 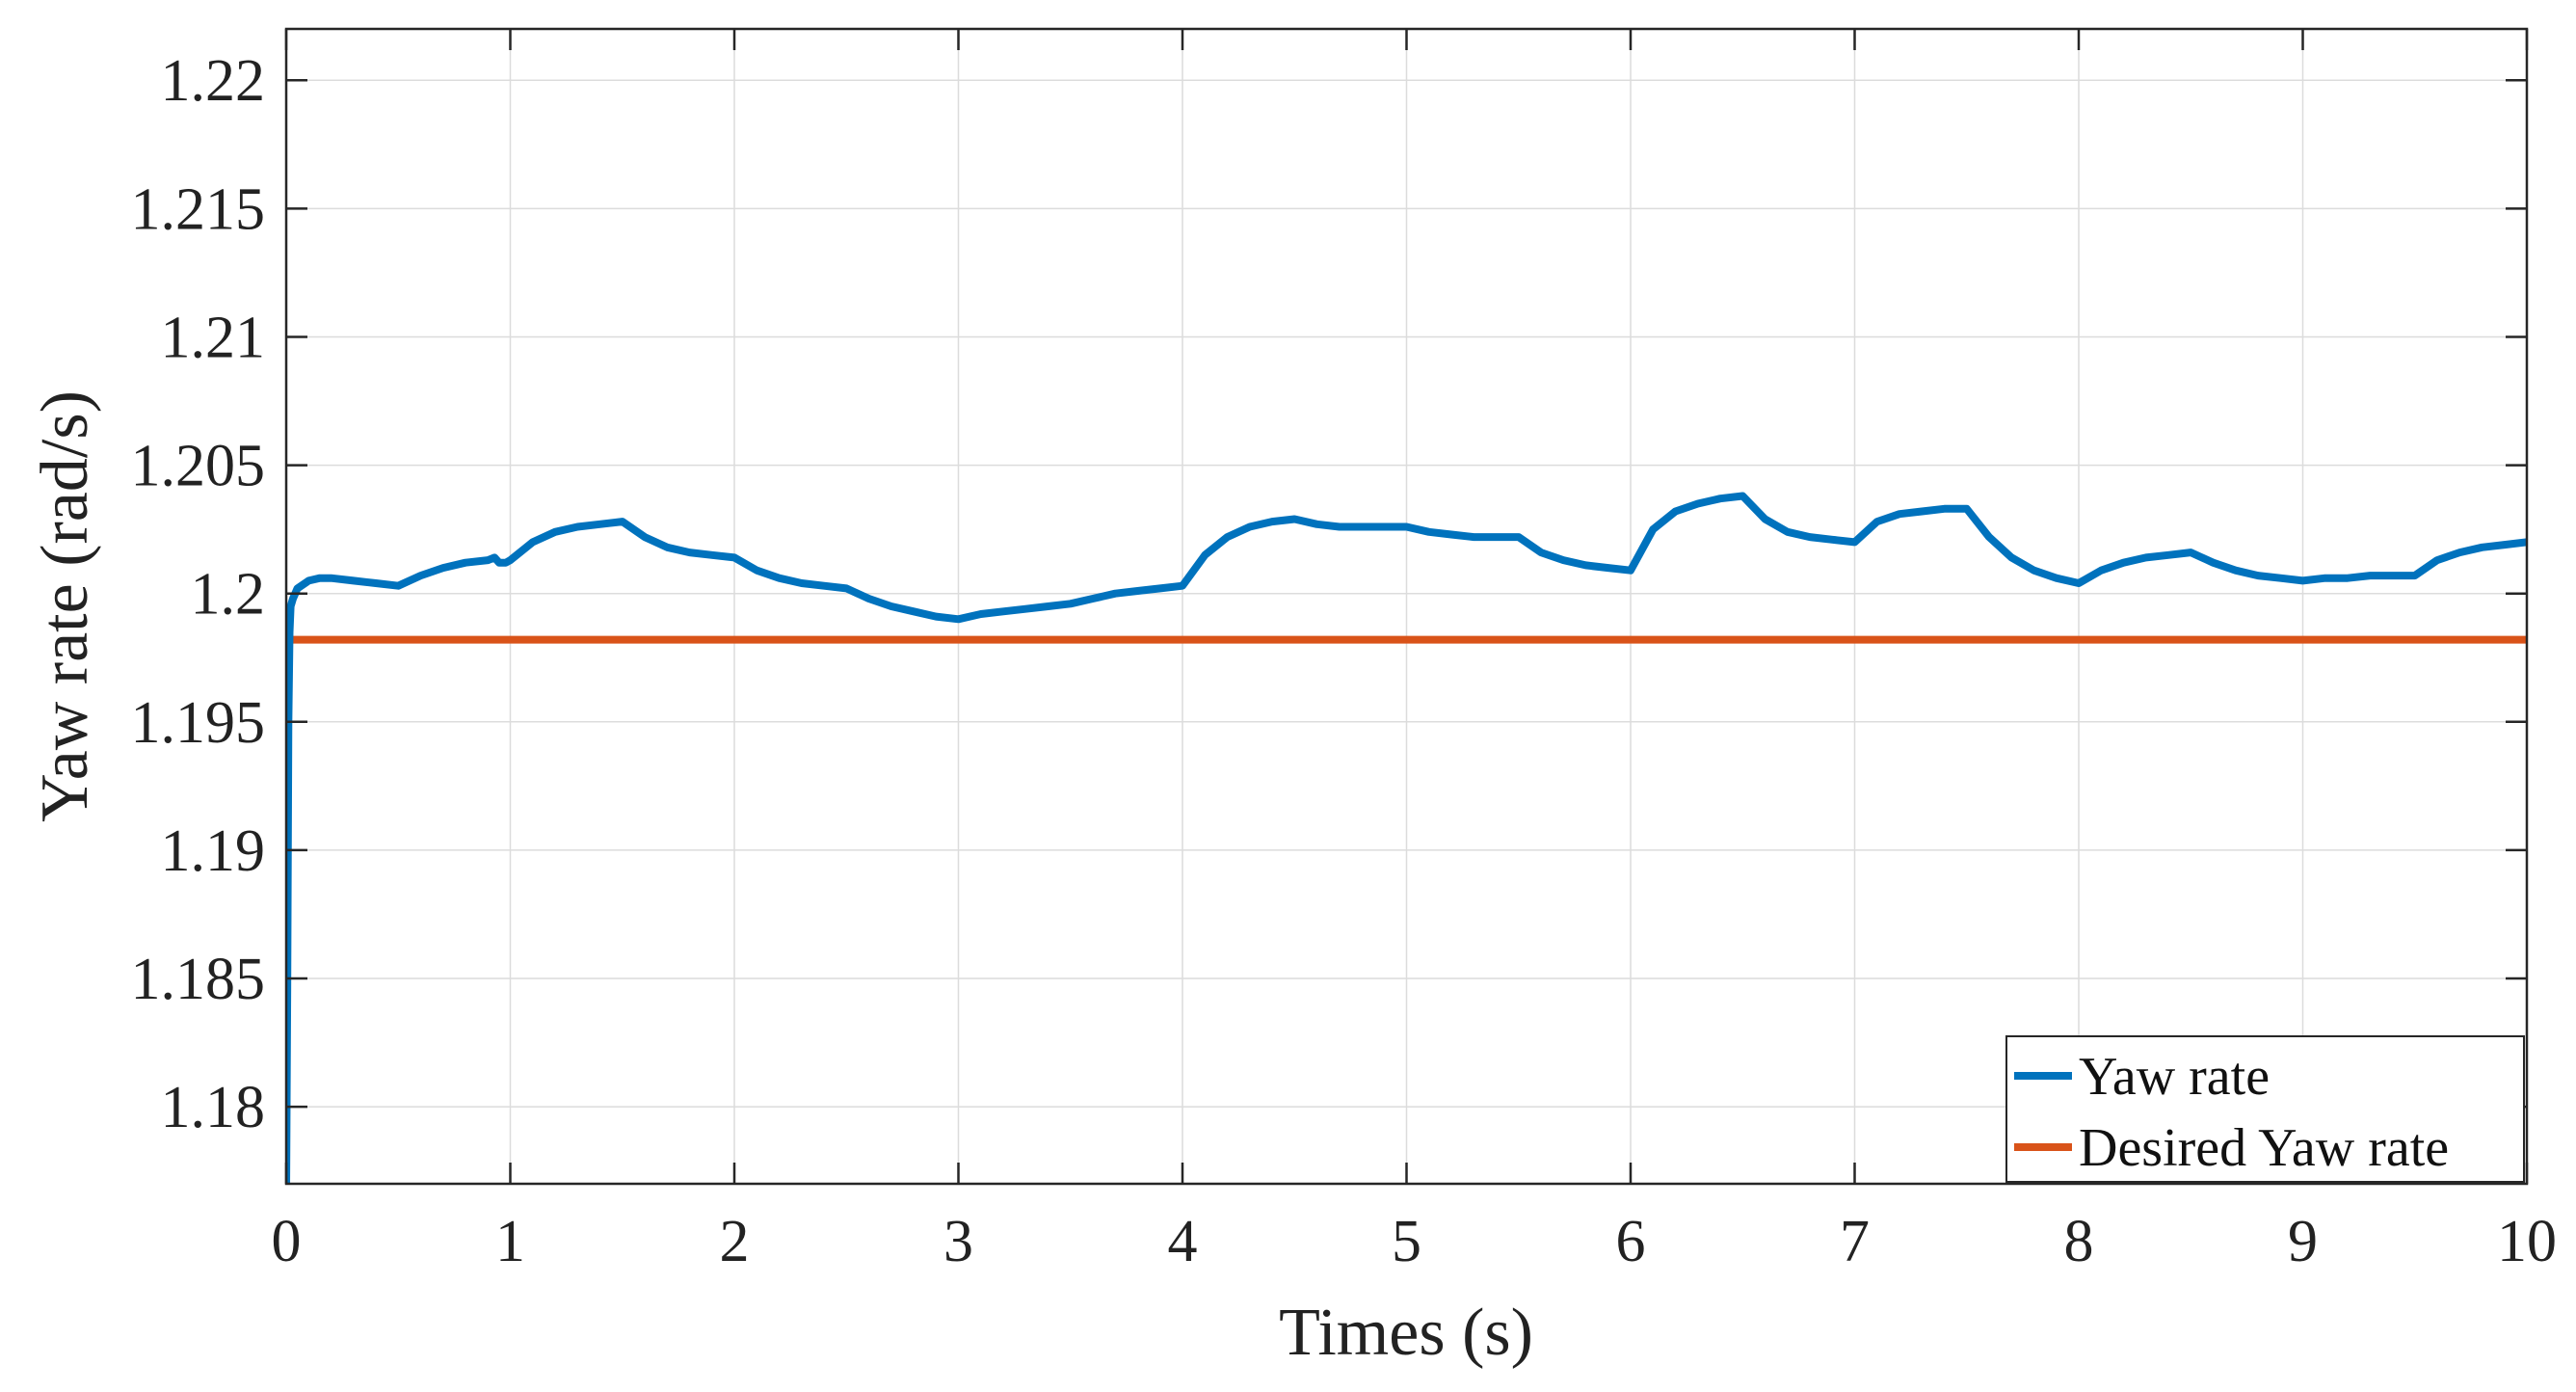 I want to click on x-tick-label: 5, so click(x=1406, y=1241).